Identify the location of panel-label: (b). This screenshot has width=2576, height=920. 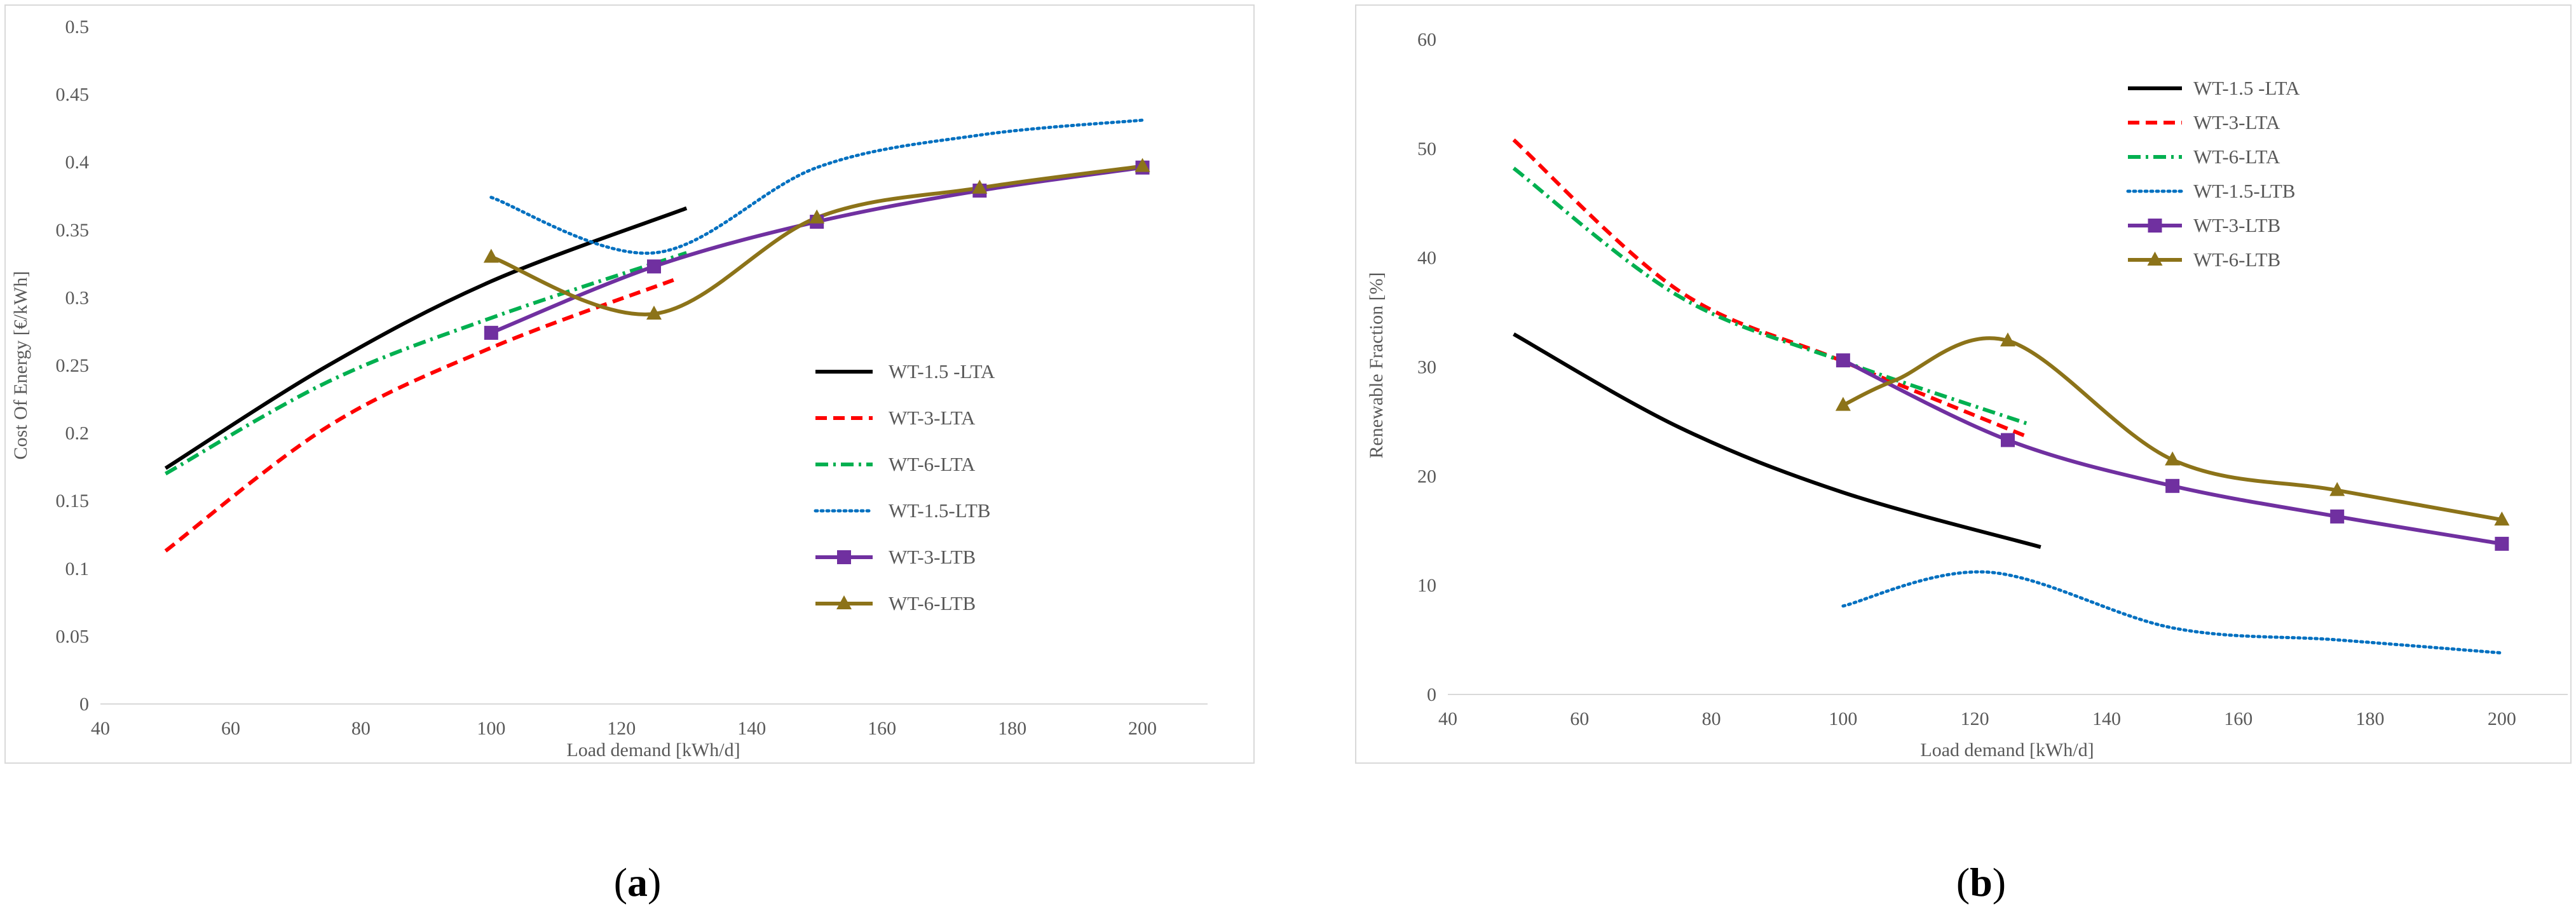
(1981, 883).